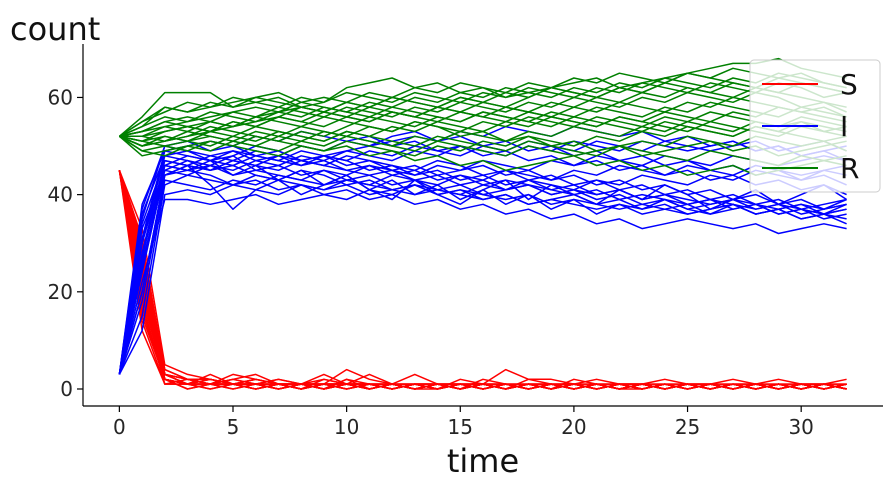 The height and width of the screenshot is (489, 893). I want to click on x-tick-label: 30, so click(800, 427).